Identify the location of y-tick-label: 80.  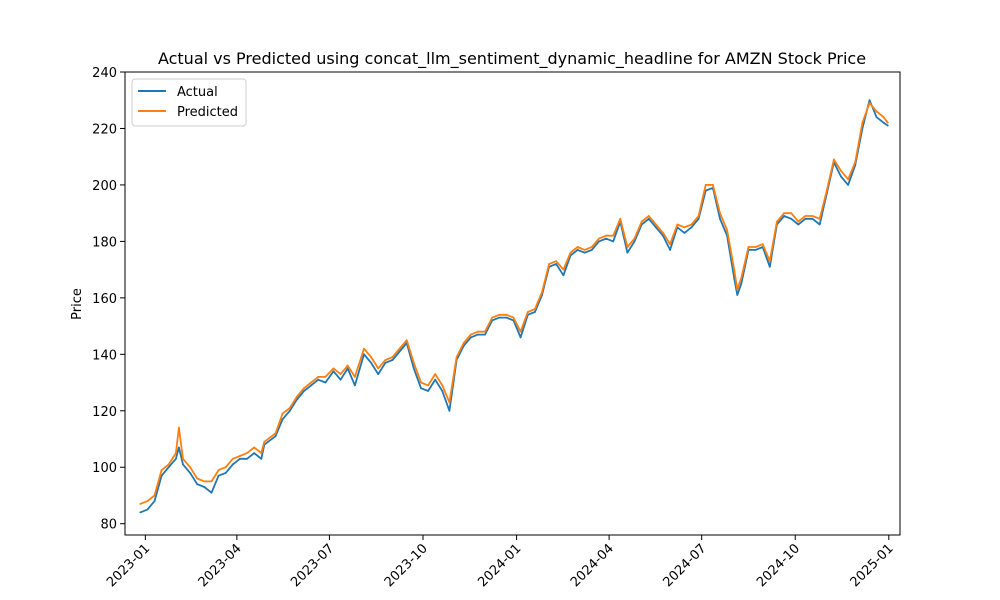
(108, 525).